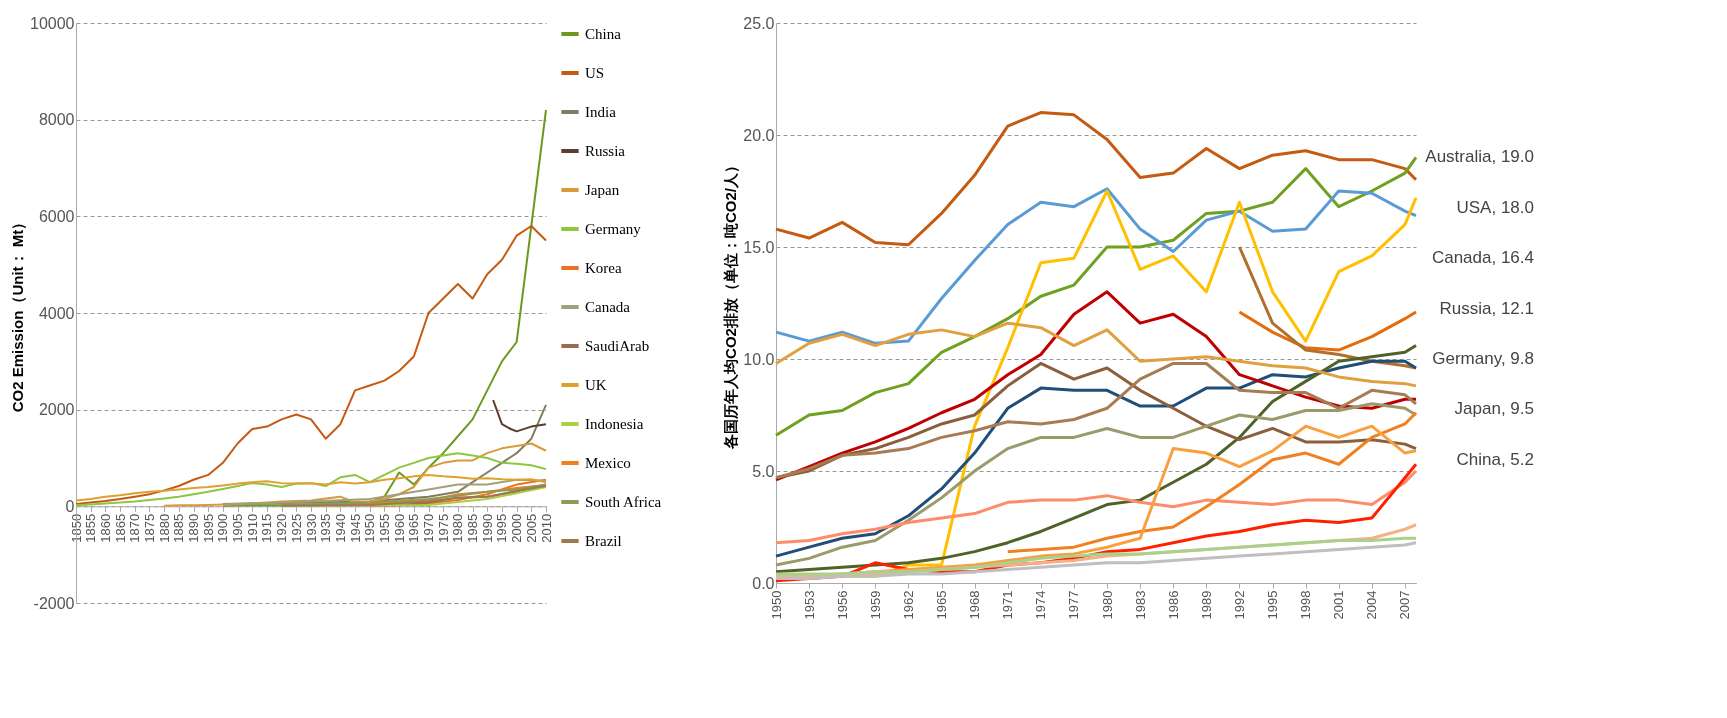 The width and height of the screenshot is (1727, 718). What do you see at coordinates (399, 528) in the screenshot?
I see `x-tick-label: 1960` at bounding box center [399, 528].